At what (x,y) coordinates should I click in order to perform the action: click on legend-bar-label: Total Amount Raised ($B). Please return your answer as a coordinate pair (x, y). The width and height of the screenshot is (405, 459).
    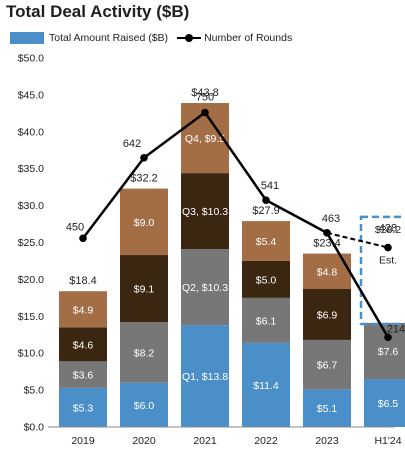
    Looking at the image, I should click on (109, 38).